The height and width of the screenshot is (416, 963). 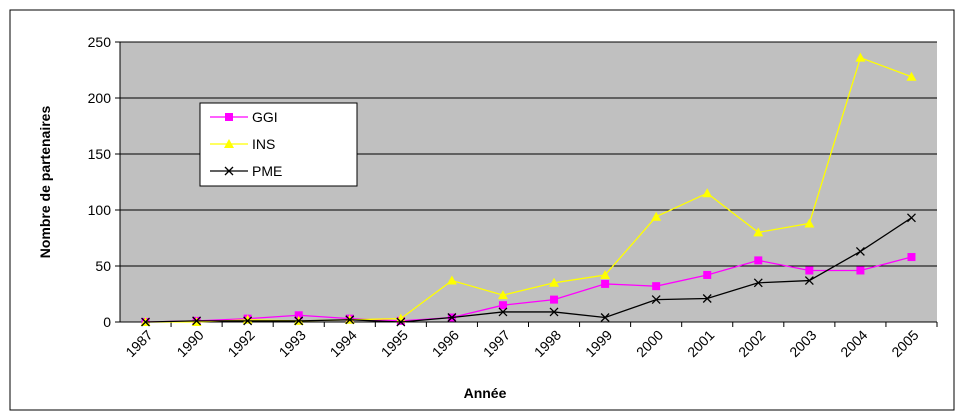 I want to click on series-line, so click(x=528, y=289).